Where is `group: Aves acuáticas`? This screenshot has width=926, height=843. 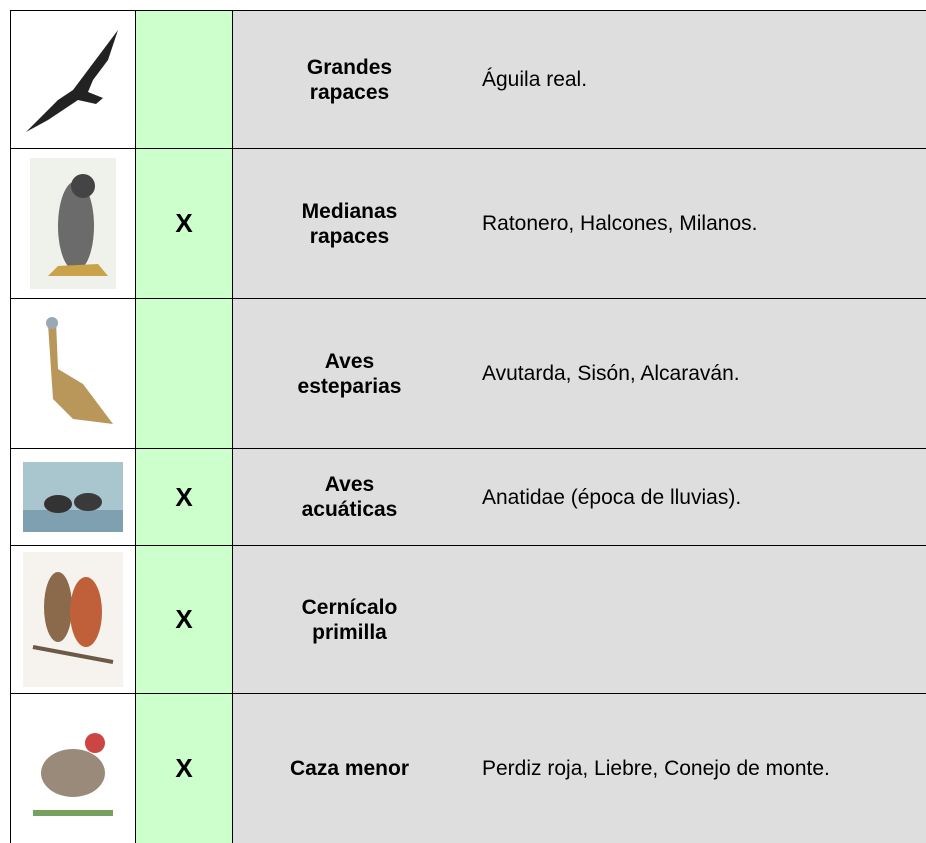
group: Aves acuáticas is located at coordinates (350, 497).